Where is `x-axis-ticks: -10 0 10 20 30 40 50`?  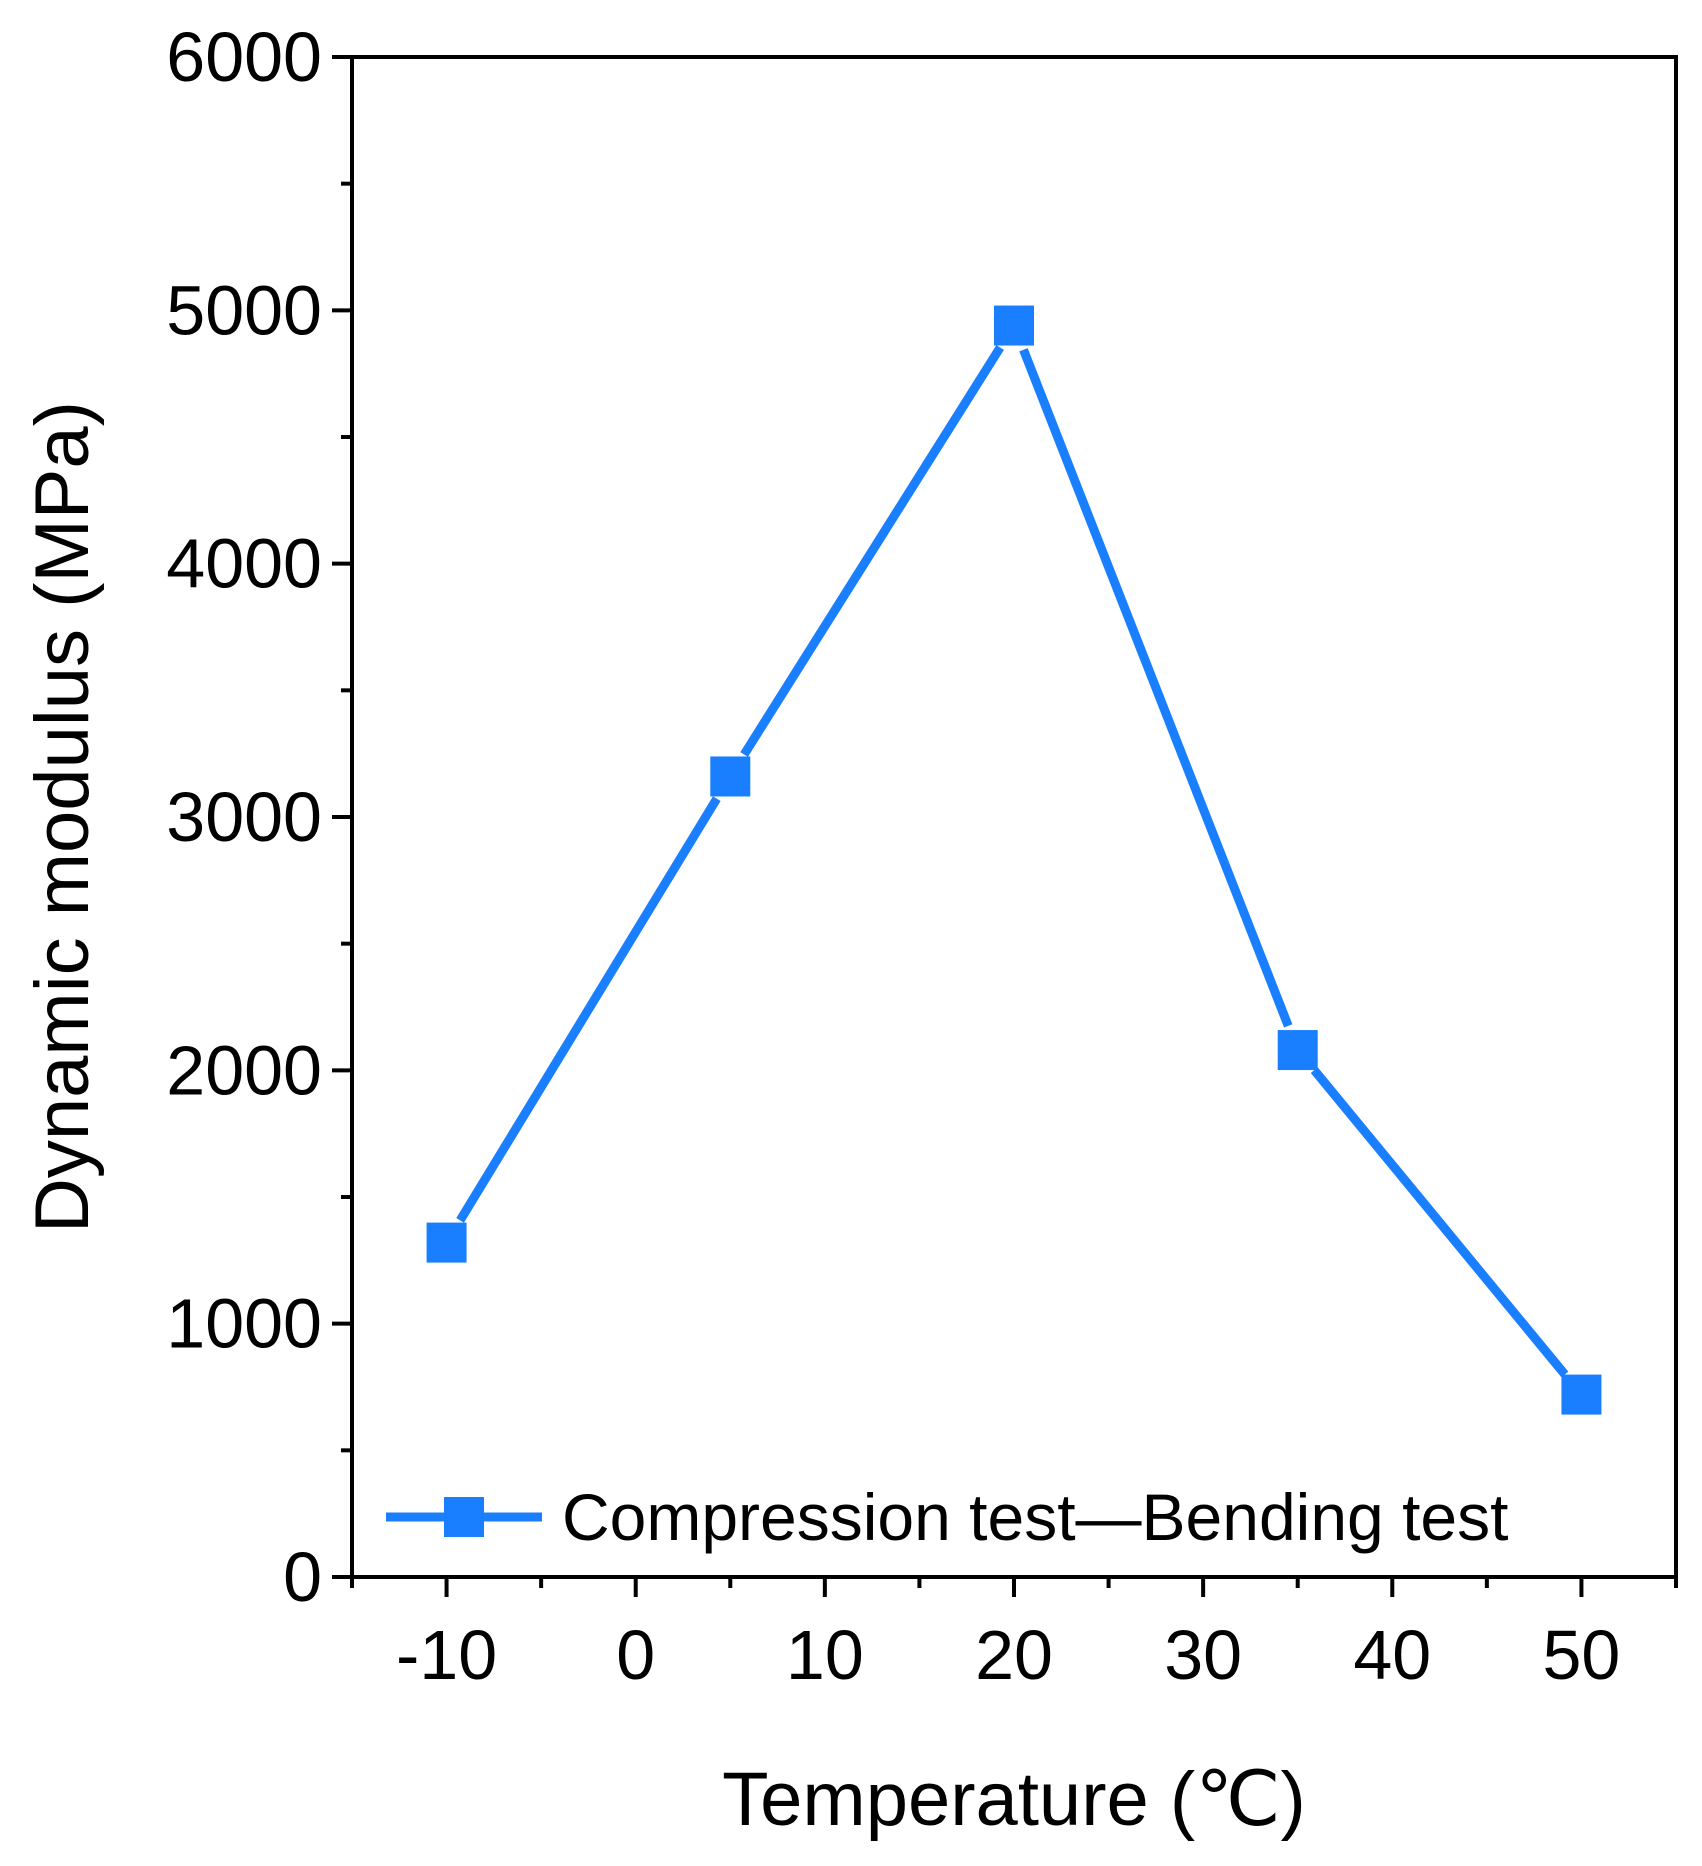 x-axis-ticks: -10 0 10 20 30 40 50 is located at coordinates (1014, 1635).